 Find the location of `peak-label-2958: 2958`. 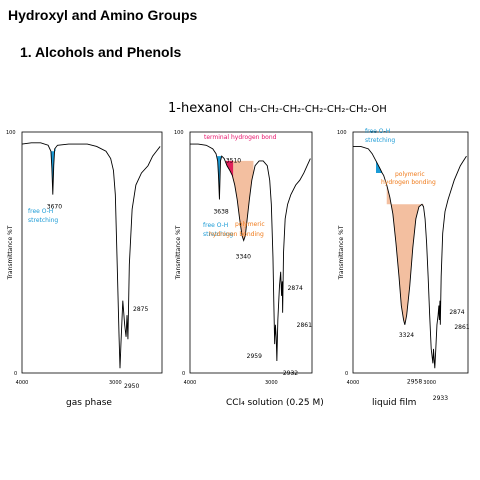

peak-label-2958: 2958 is located at coordinates (414, 381).